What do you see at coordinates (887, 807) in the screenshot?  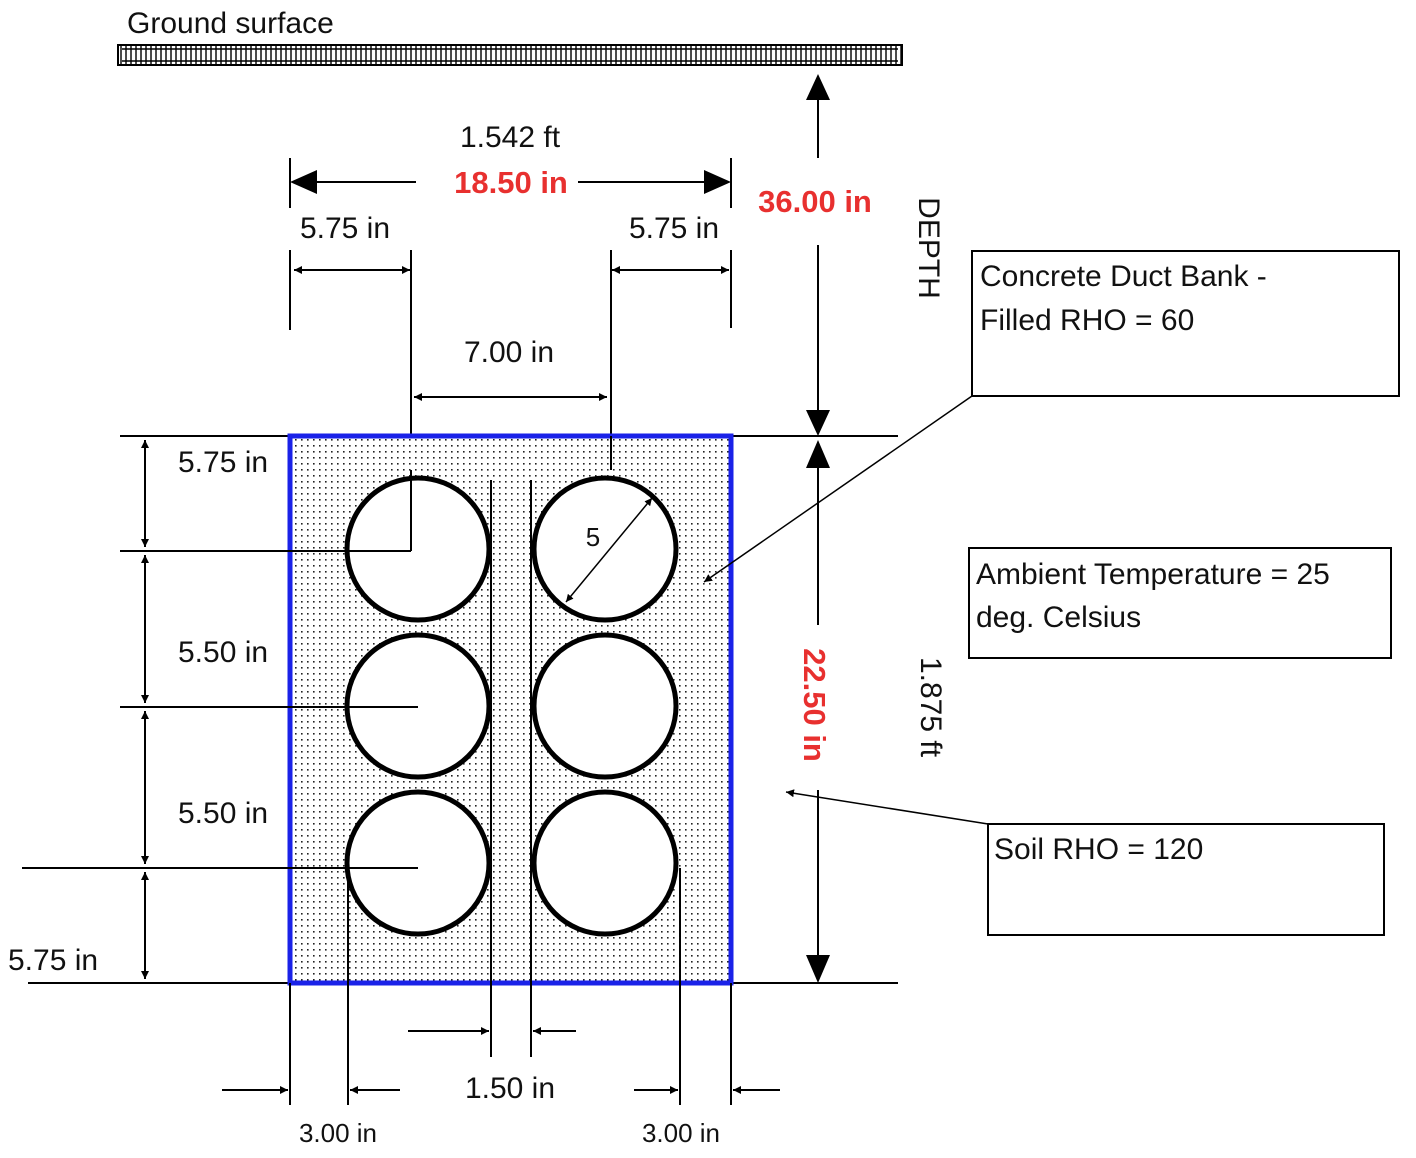 I see `soil-leader` at bounding box center [887, 807].